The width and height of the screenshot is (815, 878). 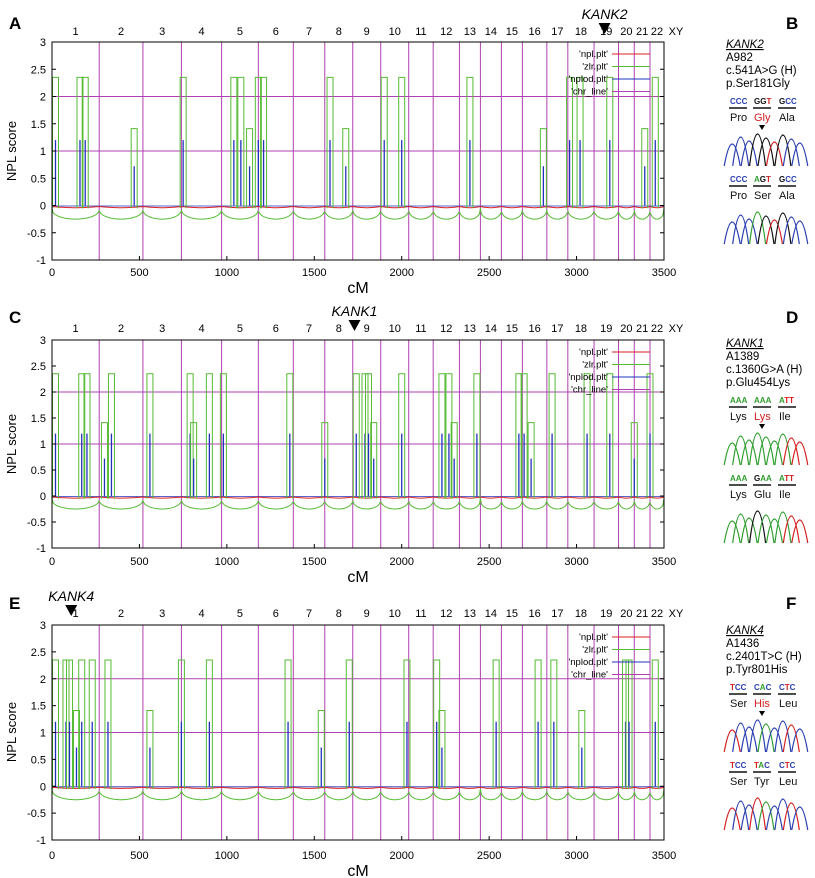 What do you see at coordinates (606, 329) in the screenshot?
I see `chromosome-label: 19` at bounding box center [606, 329].